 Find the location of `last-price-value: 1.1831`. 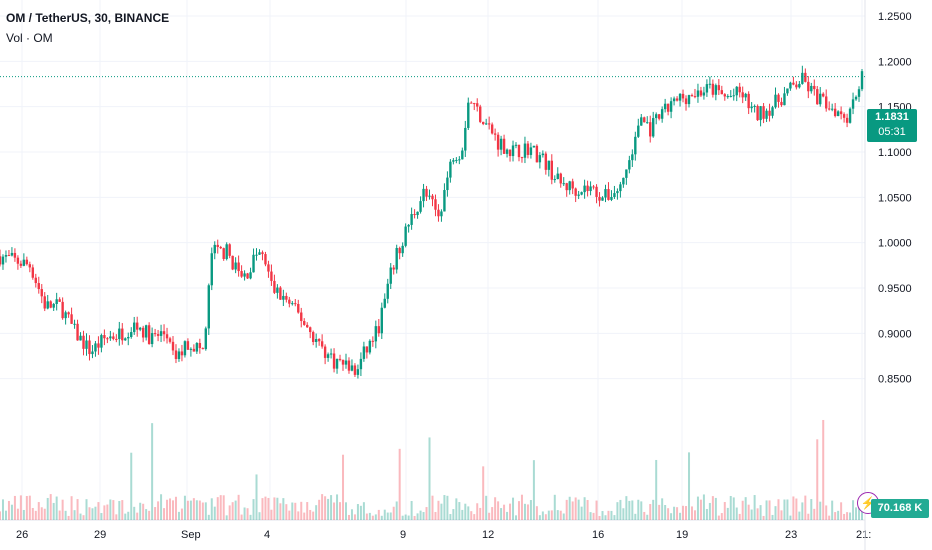

last-price-value: 1.1831 is located at coordinates (892, 117).